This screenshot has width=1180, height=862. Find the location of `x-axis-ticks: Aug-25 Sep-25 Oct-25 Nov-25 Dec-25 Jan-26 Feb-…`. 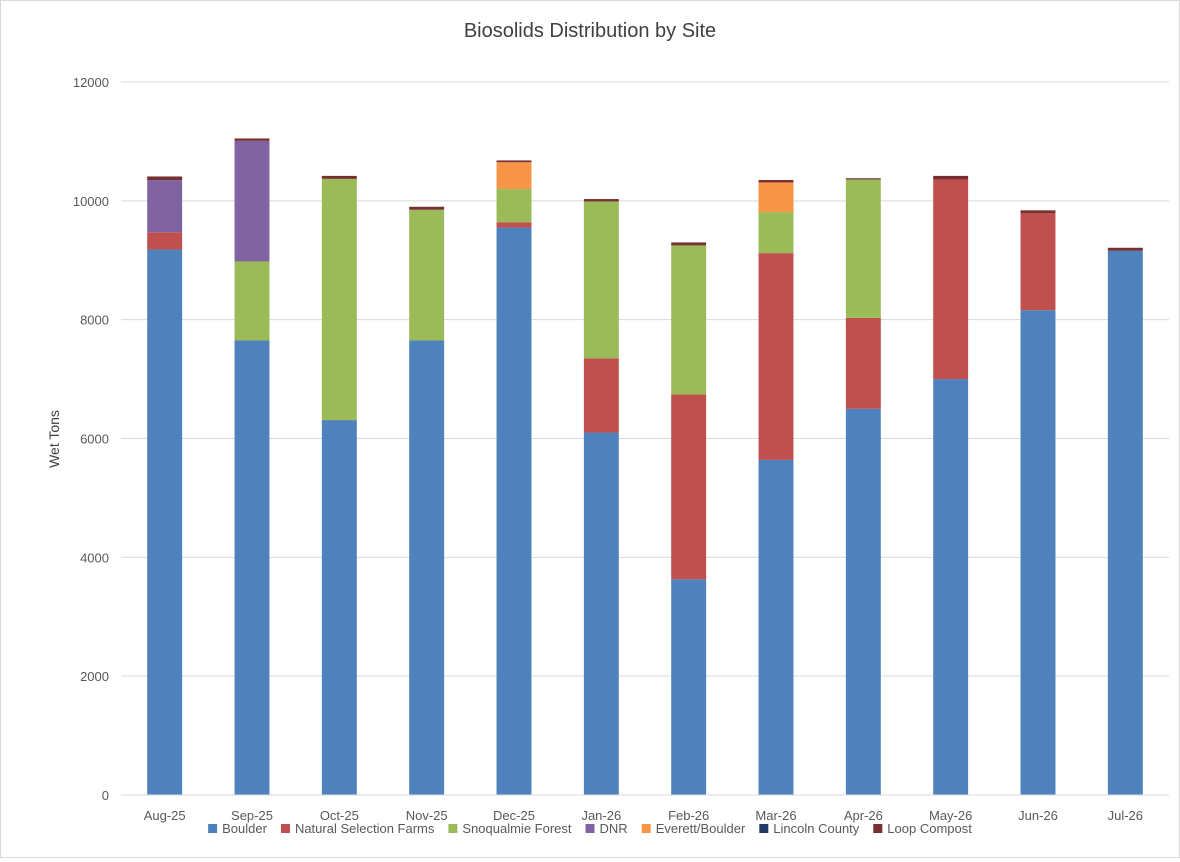

x-axis-ticks: Aug-25 Sep-25 Oct-25 Nov-25 Dec-25 Jan-26 Feb-… is located at coordinates (643, 815).